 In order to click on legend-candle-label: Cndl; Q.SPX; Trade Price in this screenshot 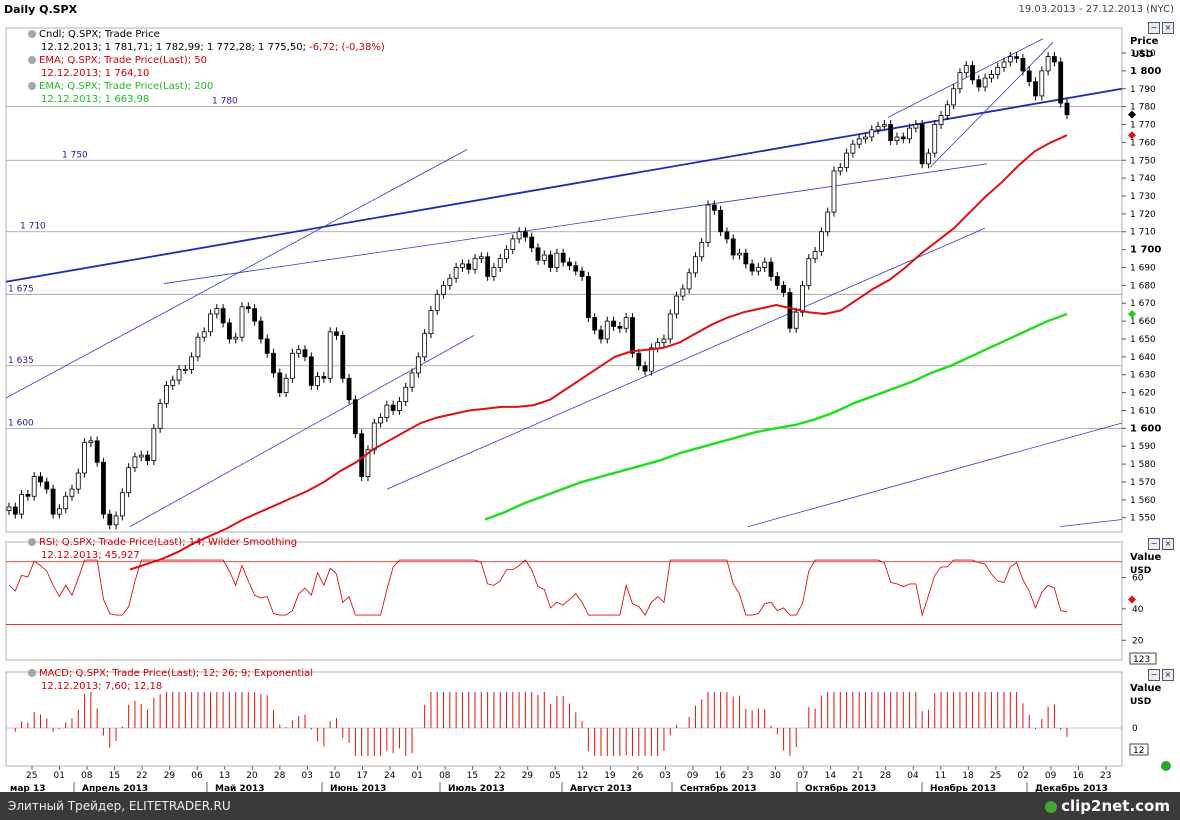, I will do `click(99, 34)`.